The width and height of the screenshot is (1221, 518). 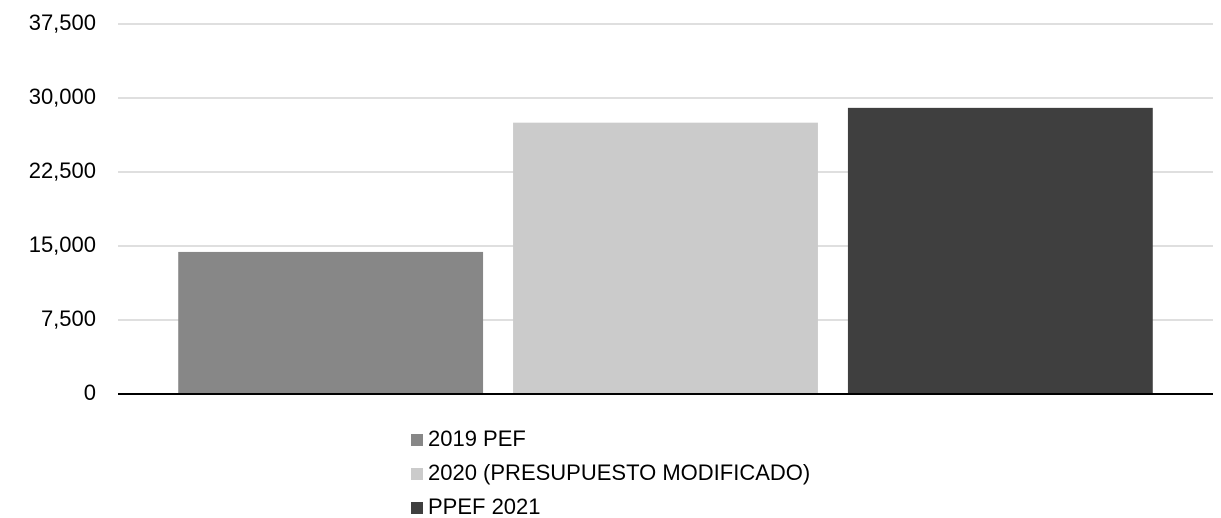 I want to click on legend-label: 2020 (PRESUPUESTO MODIFICADO), so click(x=619, y=472).